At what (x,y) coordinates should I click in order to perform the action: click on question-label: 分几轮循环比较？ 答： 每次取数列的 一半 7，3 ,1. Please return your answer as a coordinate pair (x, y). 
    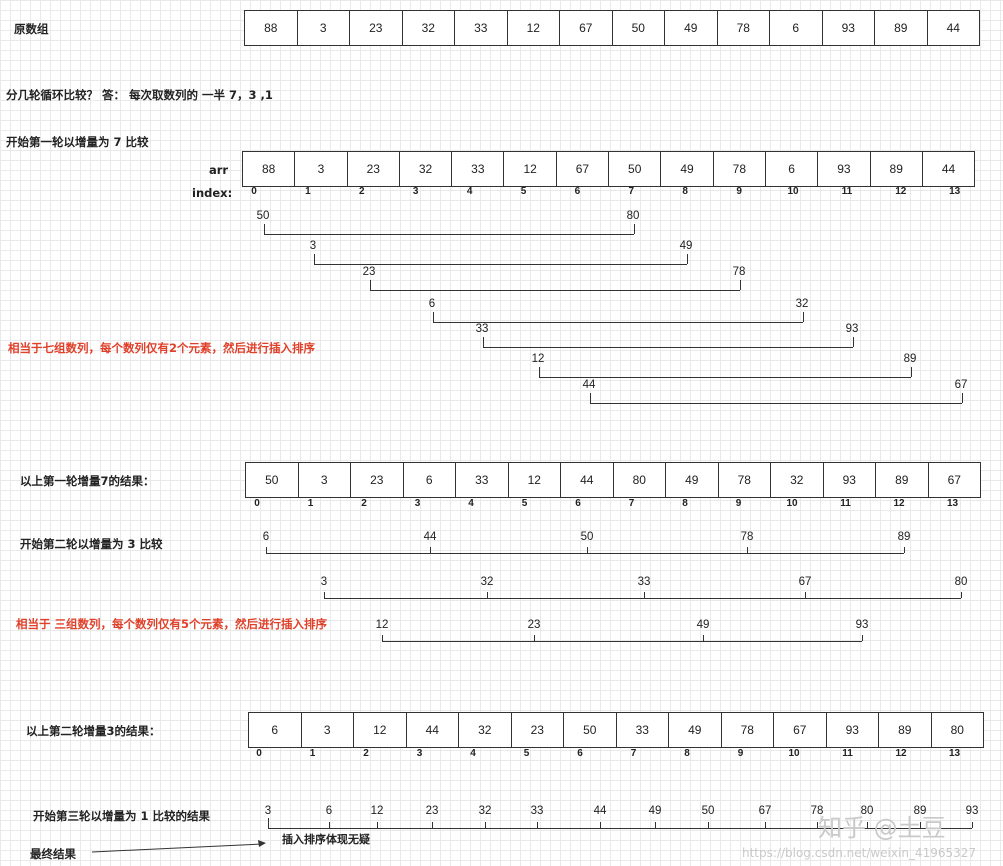
    Looking at the image, I should click on (139, 95).